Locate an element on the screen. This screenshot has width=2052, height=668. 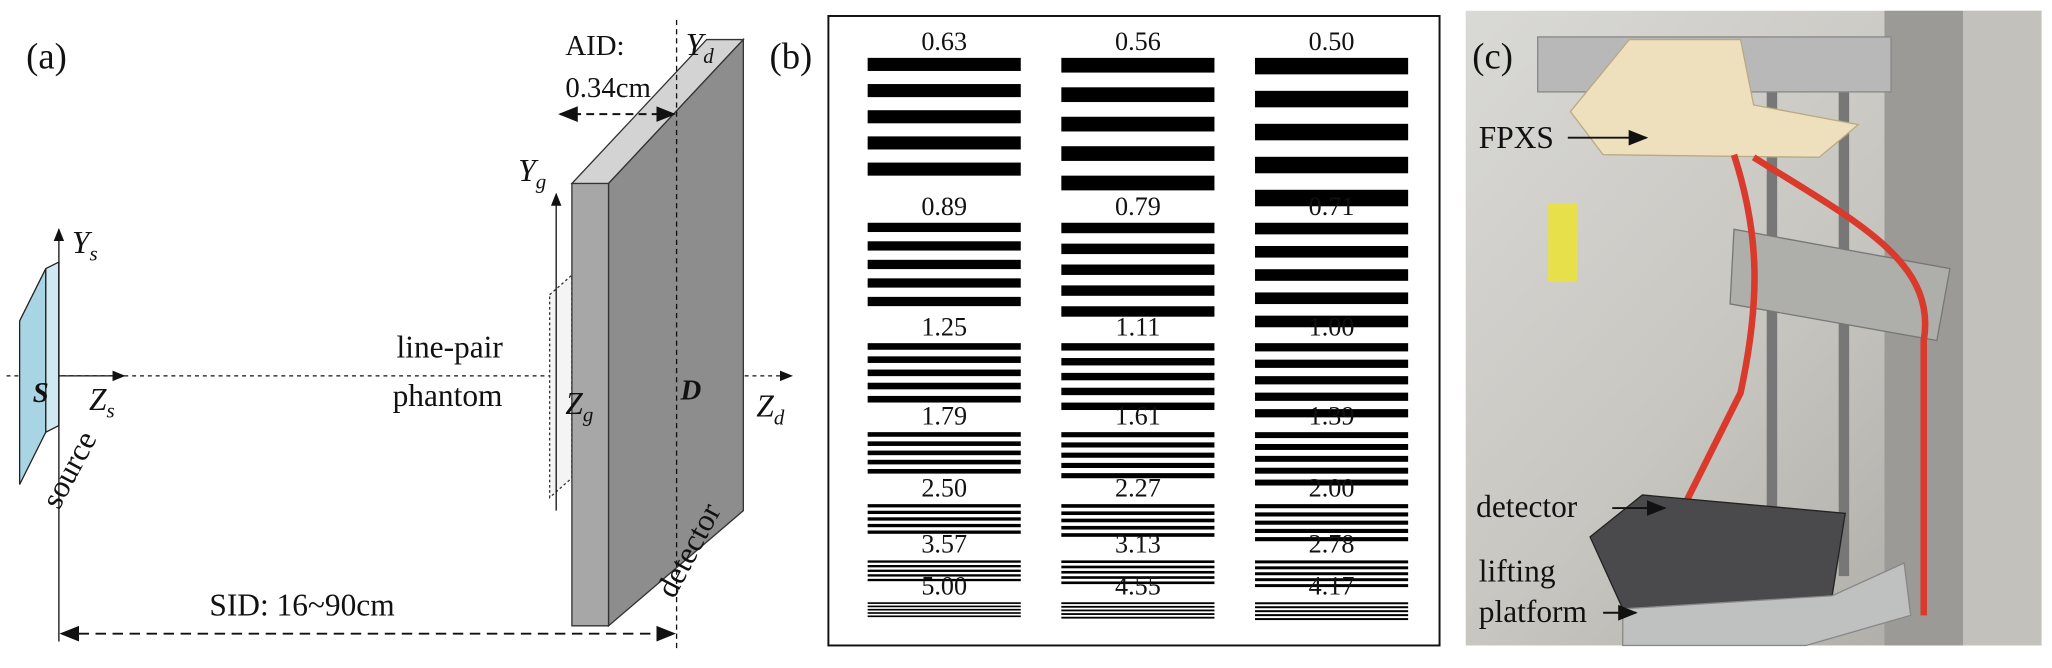
frequency-label: 1.61 is located at coordinates (1138, 415).